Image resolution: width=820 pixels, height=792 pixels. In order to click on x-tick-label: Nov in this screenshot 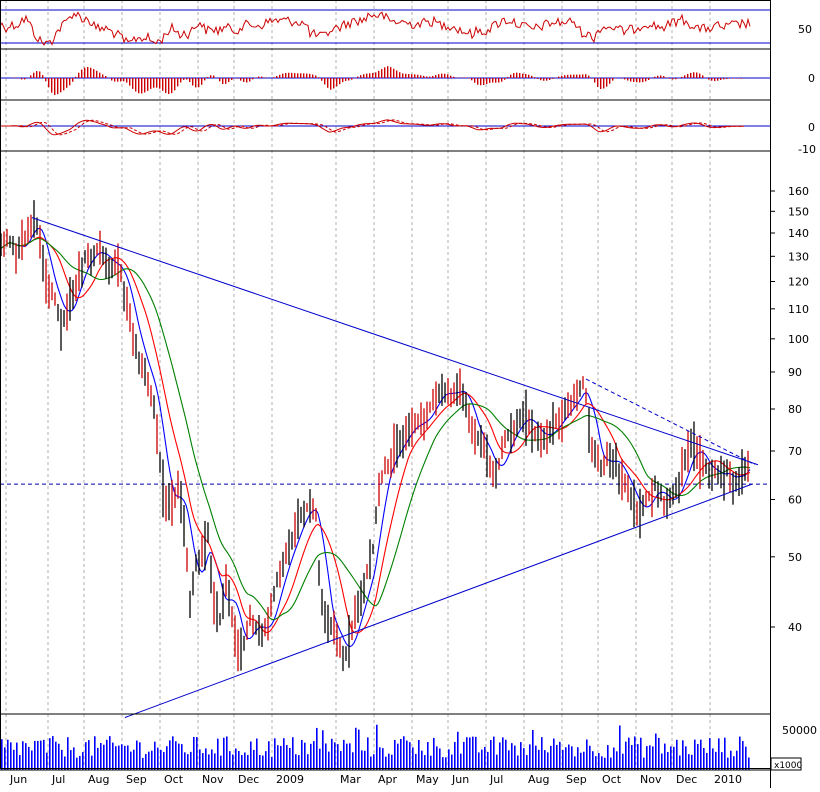, I will do `click(651, 779)`.